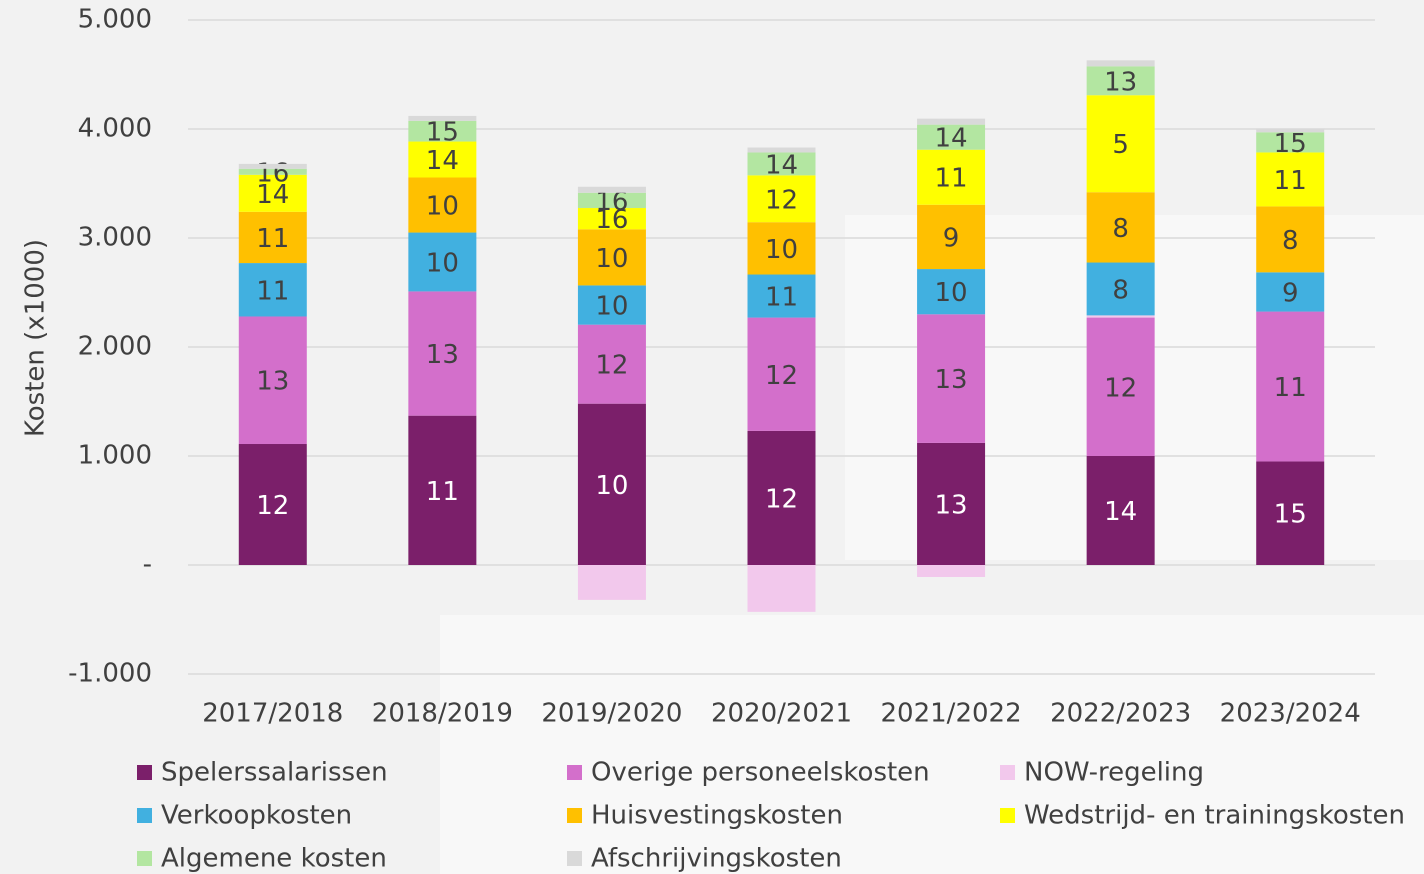  I want to click on x-tick-label: 2019/2020, so click(611, 714).